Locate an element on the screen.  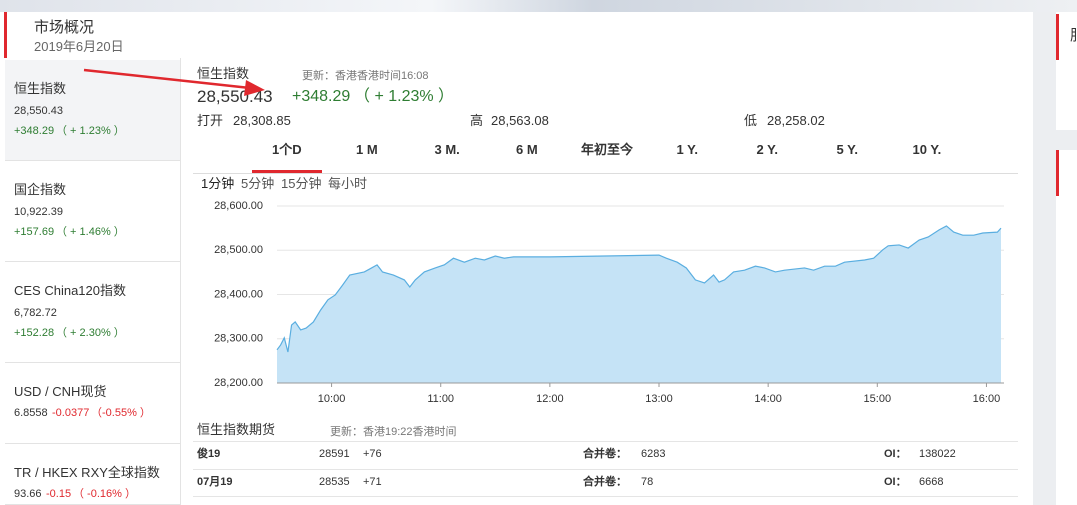
right-panel is located at coordinates (1066, 71).